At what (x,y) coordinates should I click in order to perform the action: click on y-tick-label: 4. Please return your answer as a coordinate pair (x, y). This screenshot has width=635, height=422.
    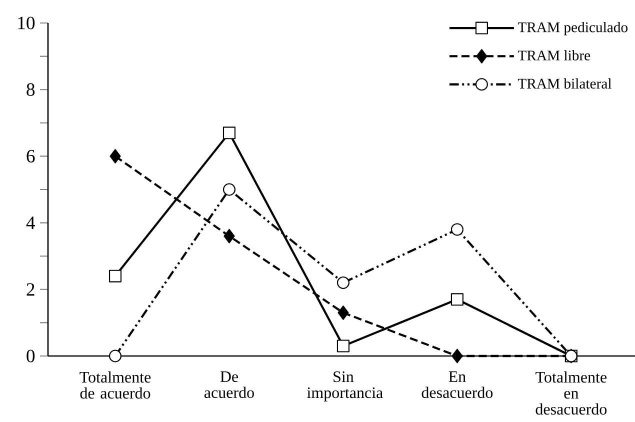
    Looking at the image, I should click on (31, 222).